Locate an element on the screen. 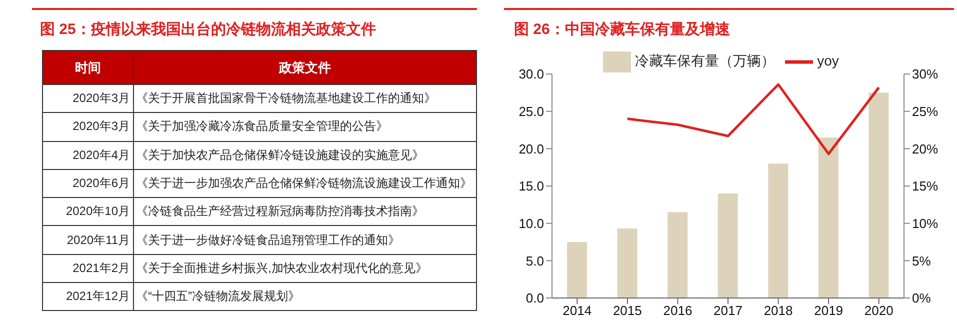 Image resolution: width=957 pixels, height=322 pixels. y2-tick-label: 10% is located at coordinates (925, 223).